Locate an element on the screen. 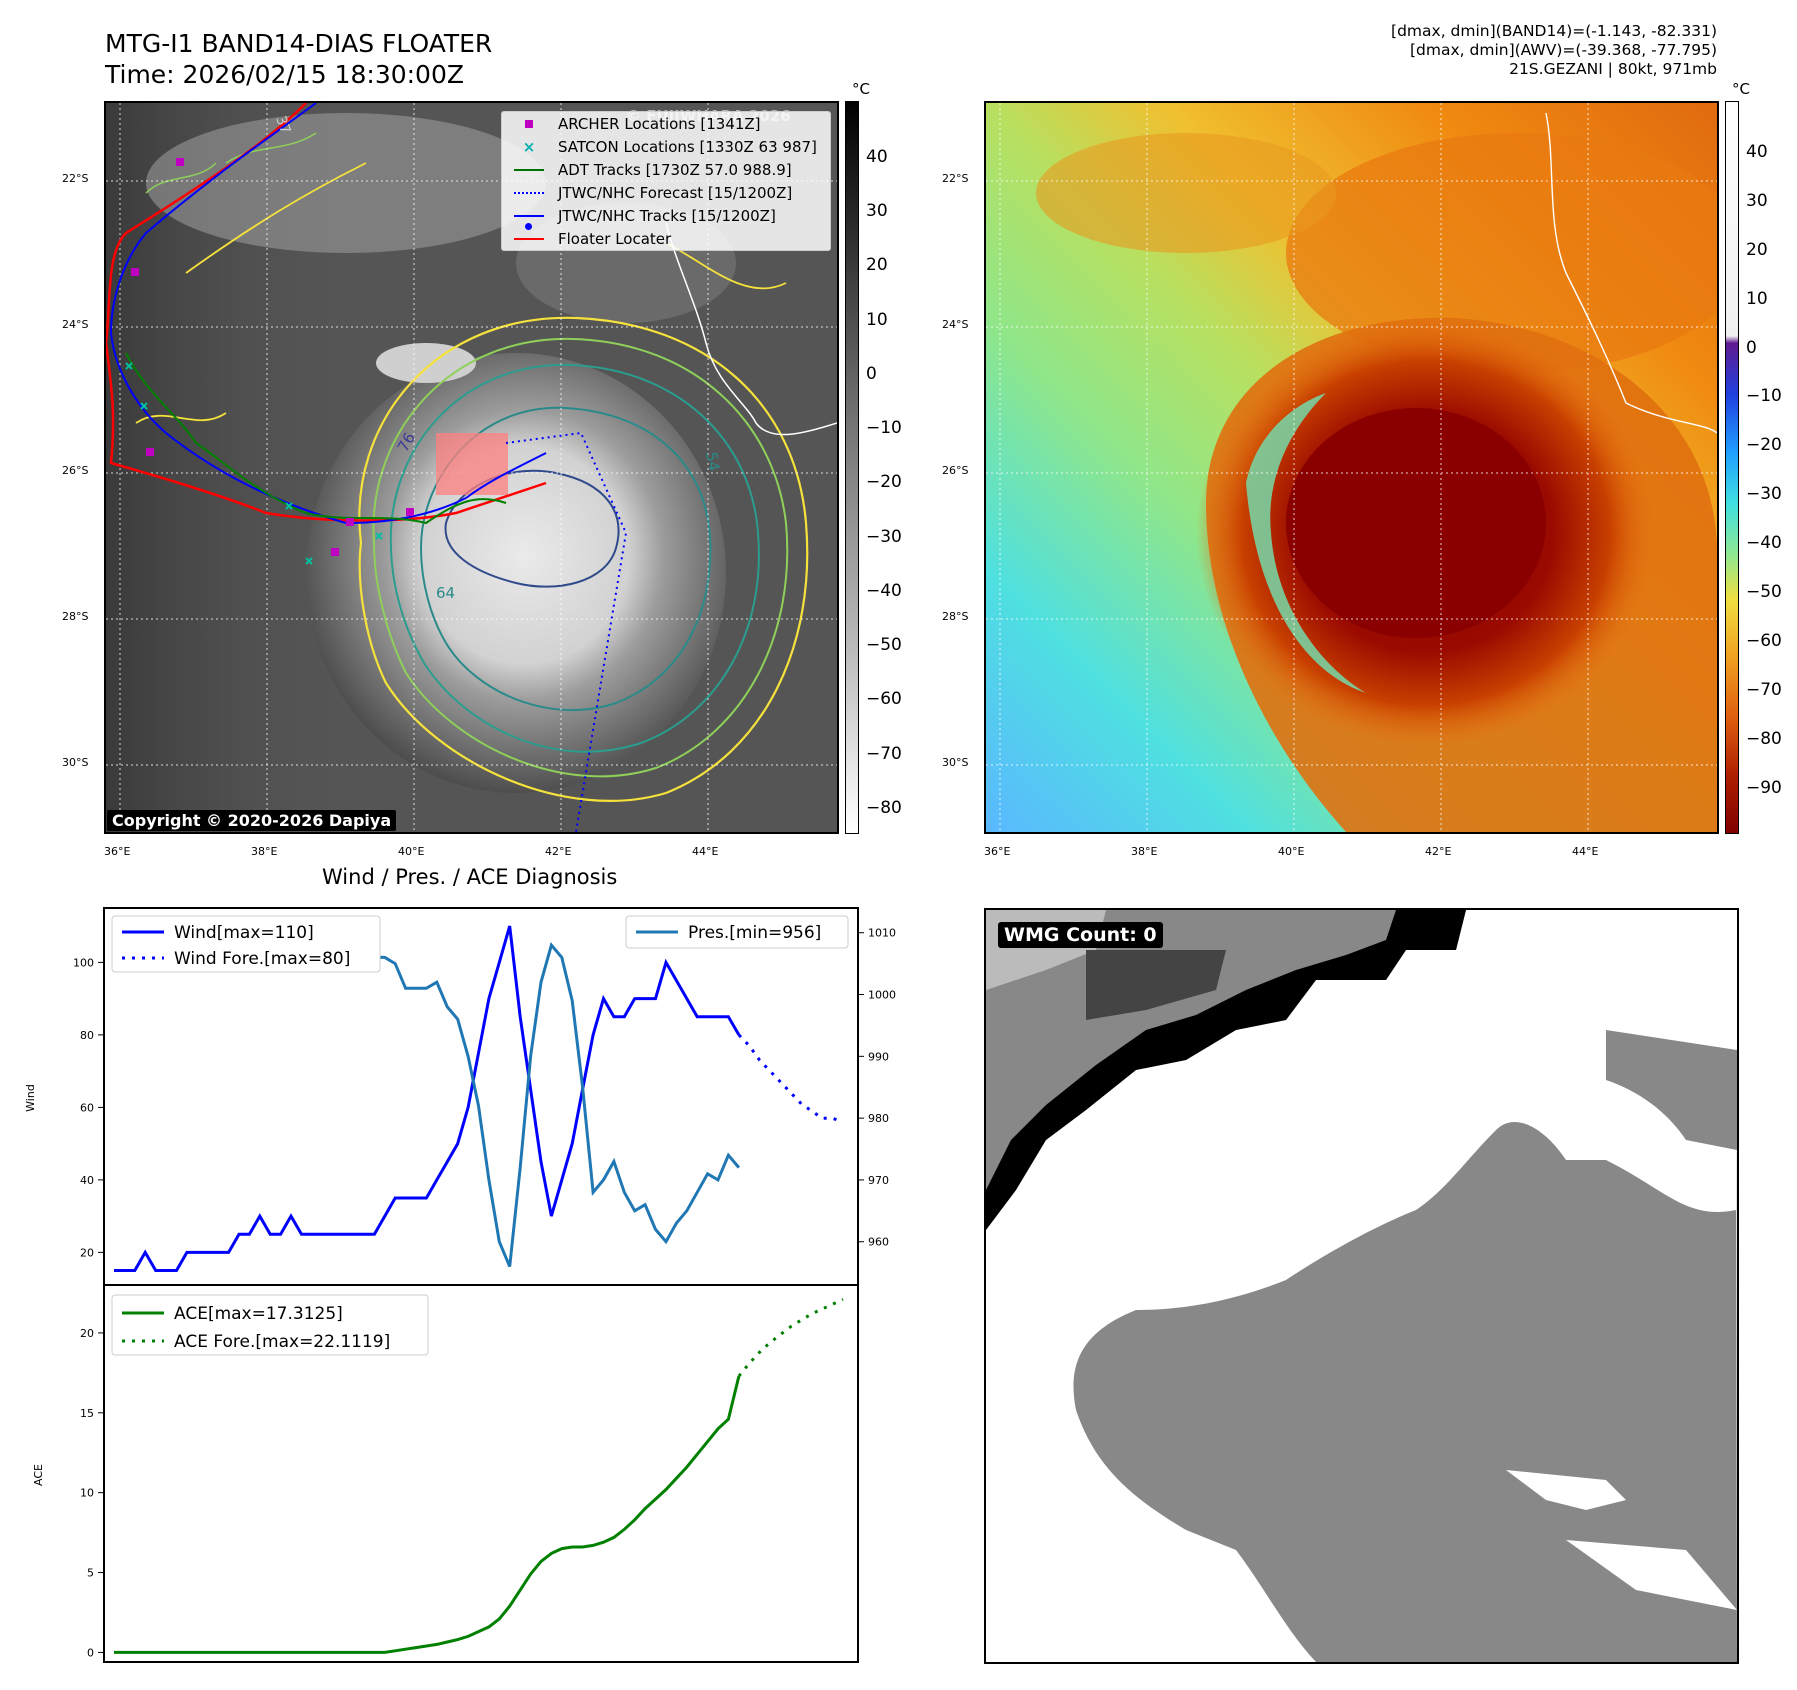 Image resolution: width=1797 pixels, height=1690 pixels. legend-floater: Floater Locater is located at coordinates (666, 238).